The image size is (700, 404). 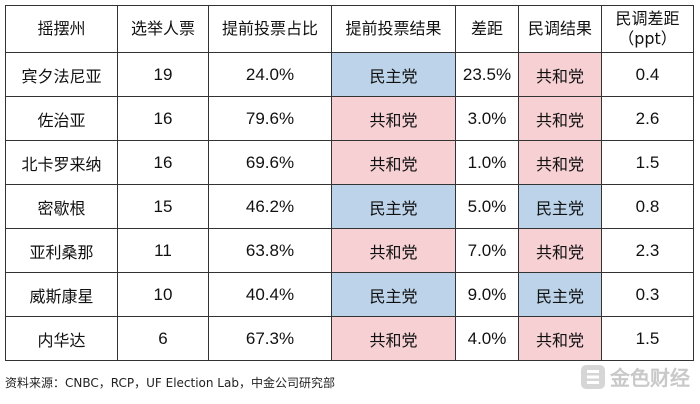 What do you see at coordinates (270, 118) in the screenshot?
I see `early-vote-share-cell: 79.6%` at bounding box center [270, 118].